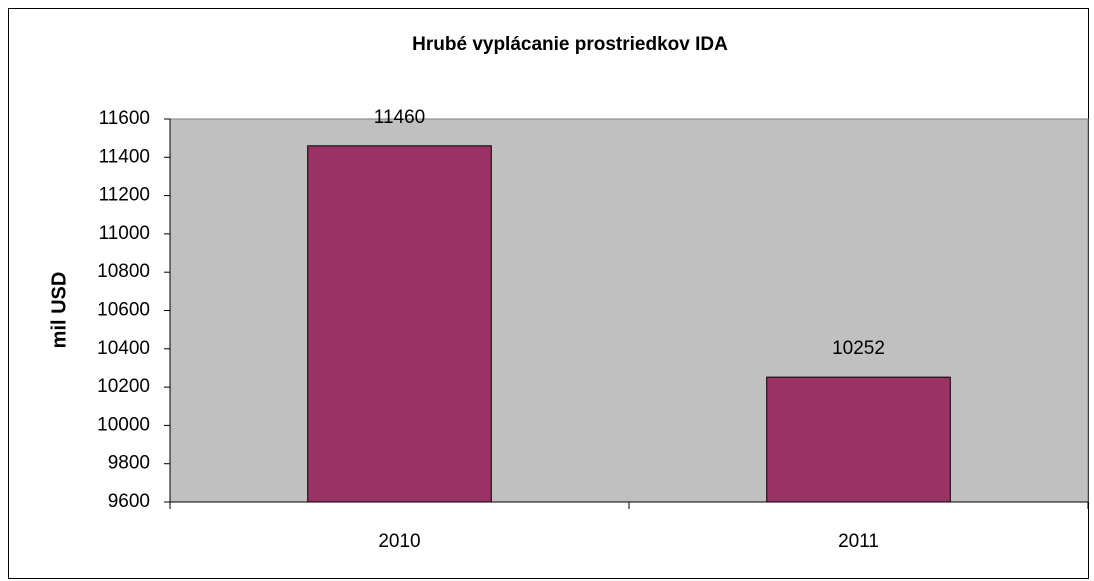  I want to click on y-axis-label: mil USD, so click(59, 310).